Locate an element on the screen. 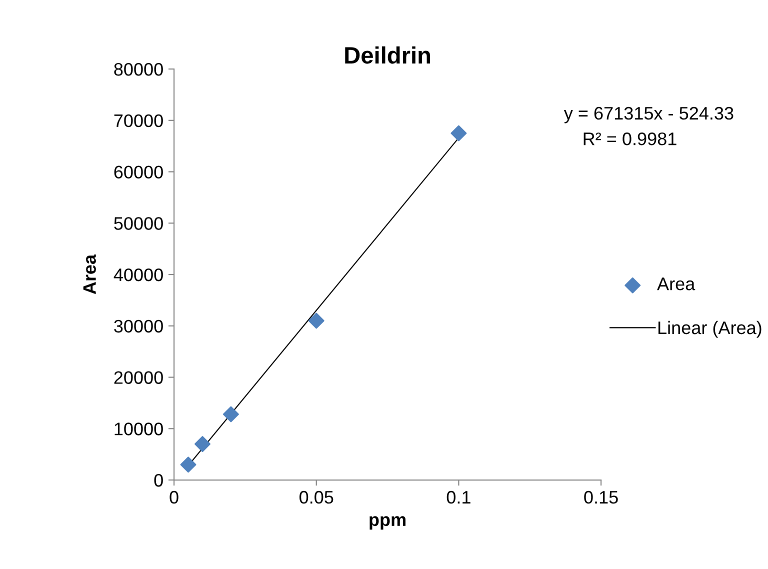 This screenshot has height=569, width=768. y-tick-label: 0 is located at coordinates (158, 480).